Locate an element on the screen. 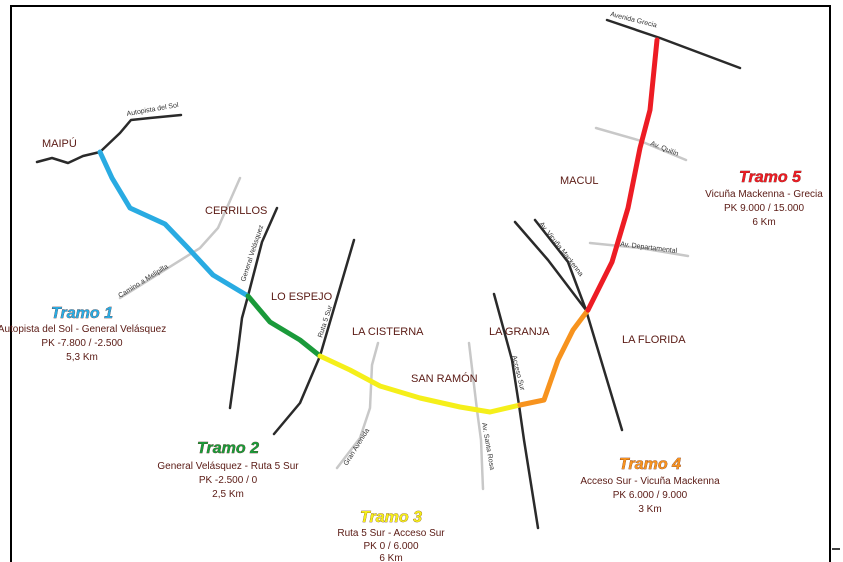  tramo-1-route is located at coordinates (174, 224).